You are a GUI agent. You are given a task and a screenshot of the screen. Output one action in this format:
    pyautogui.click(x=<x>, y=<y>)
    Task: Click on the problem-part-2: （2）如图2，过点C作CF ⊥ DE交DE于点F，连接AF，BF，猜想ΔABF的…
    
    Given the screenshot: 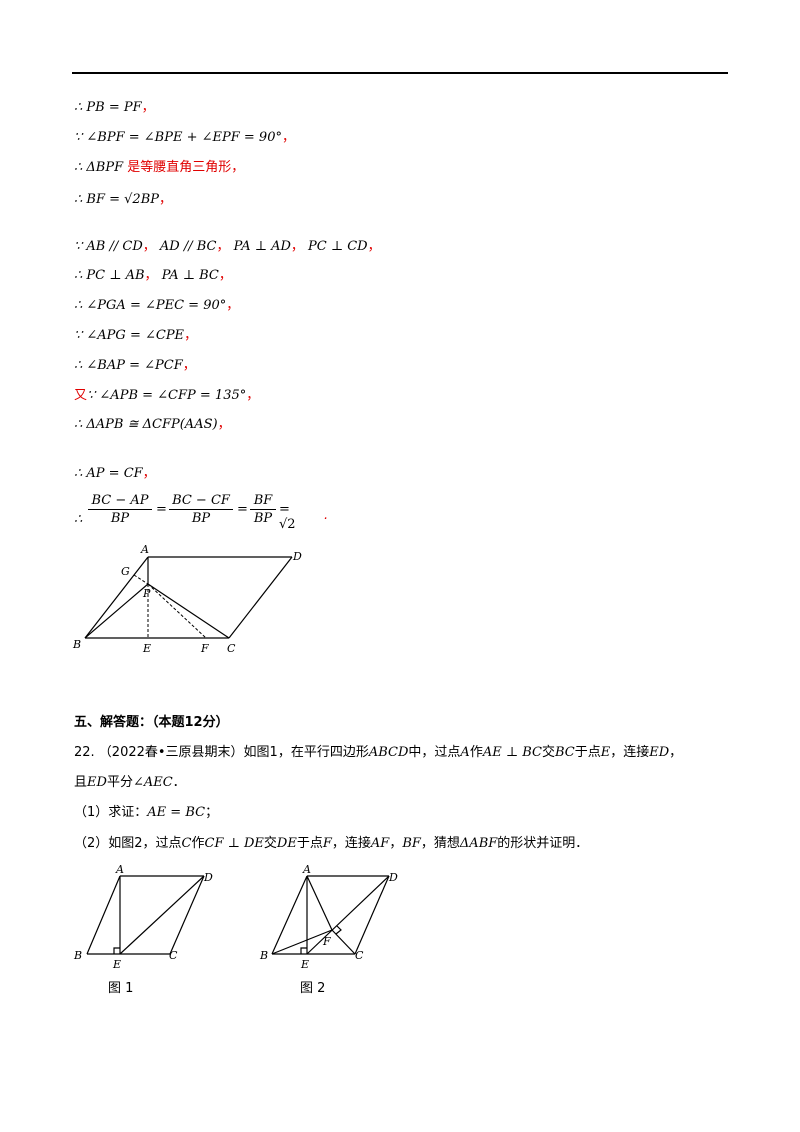 What is the action you would take?
    pyautogui.click(x=331, y=843)
    